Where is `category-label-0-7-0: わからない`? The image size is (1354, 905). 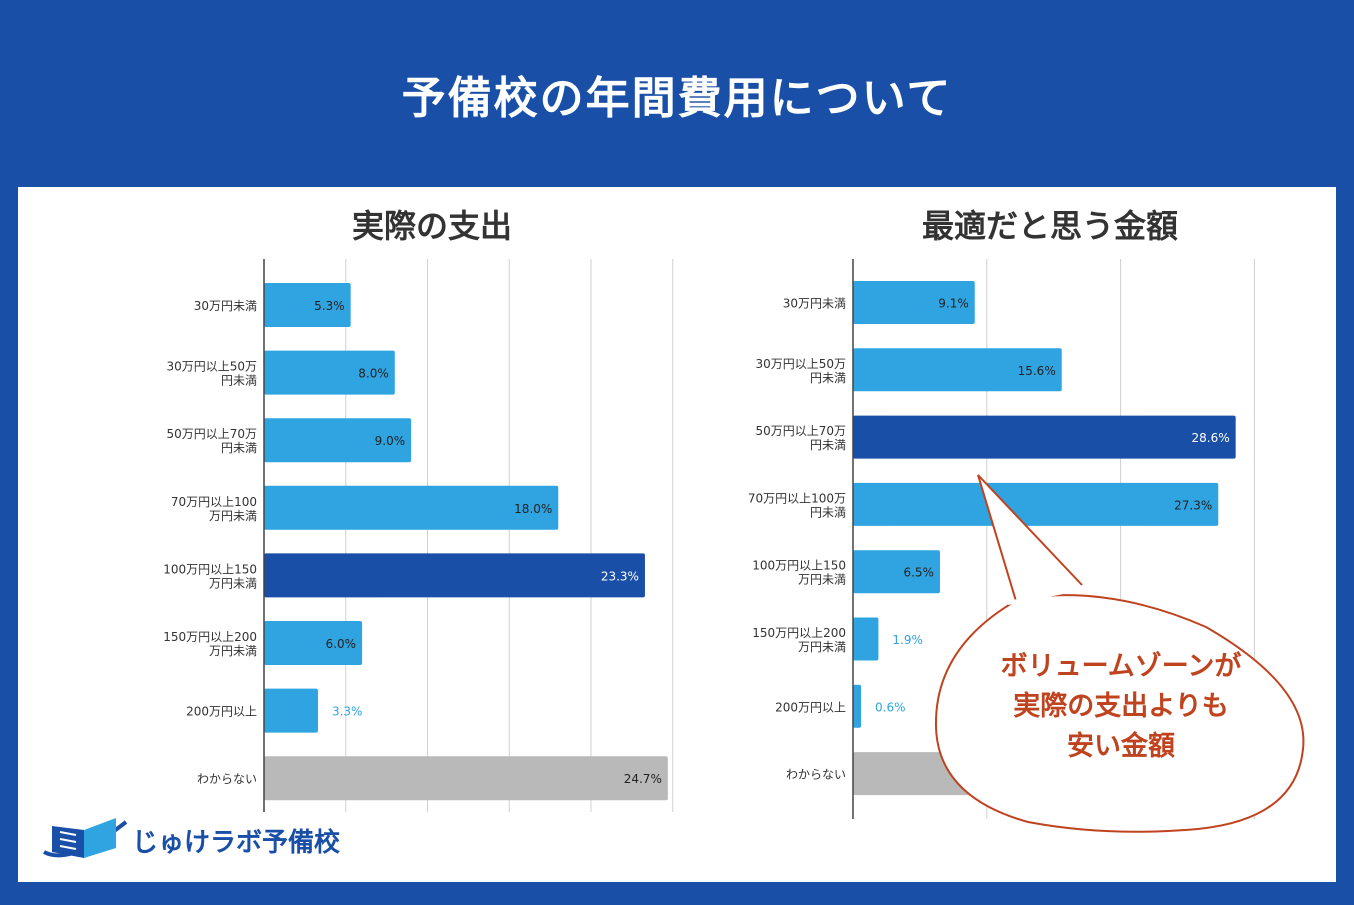
category-label-0-7-0: わからない is located at coordinates (227, 779).